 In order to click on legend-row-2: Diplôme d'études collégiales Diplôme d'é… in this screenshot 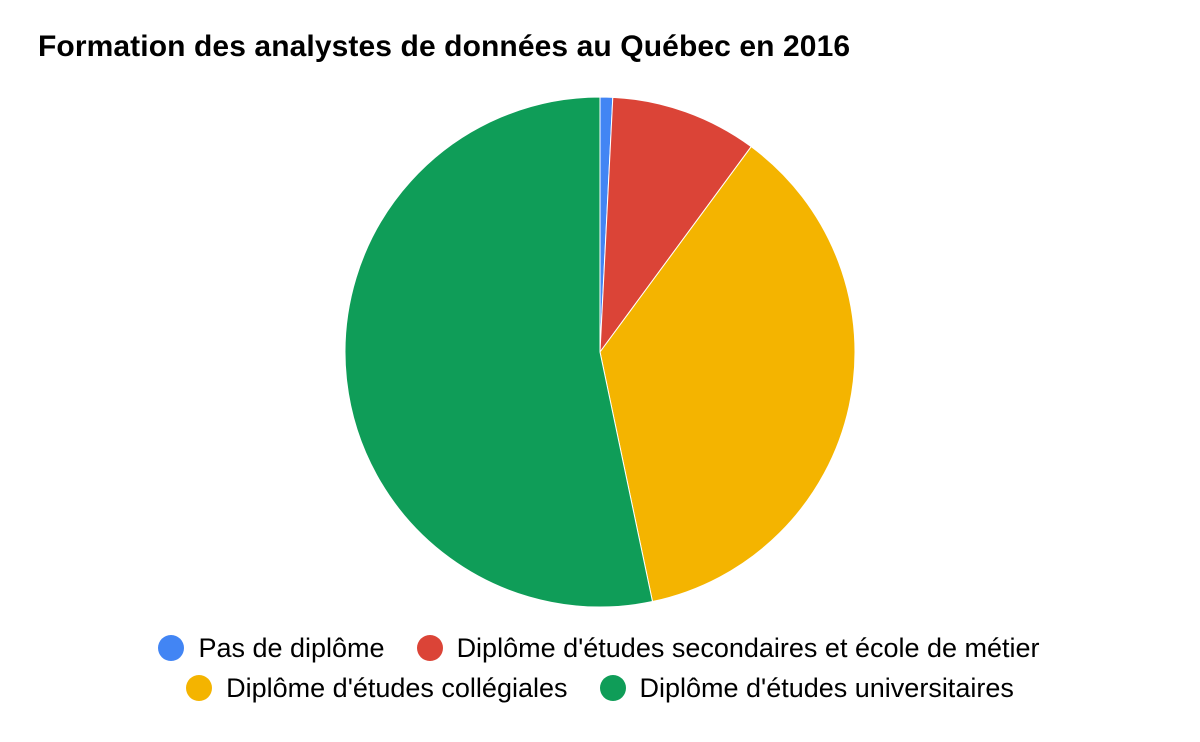, I will do `click(600, 688)`.